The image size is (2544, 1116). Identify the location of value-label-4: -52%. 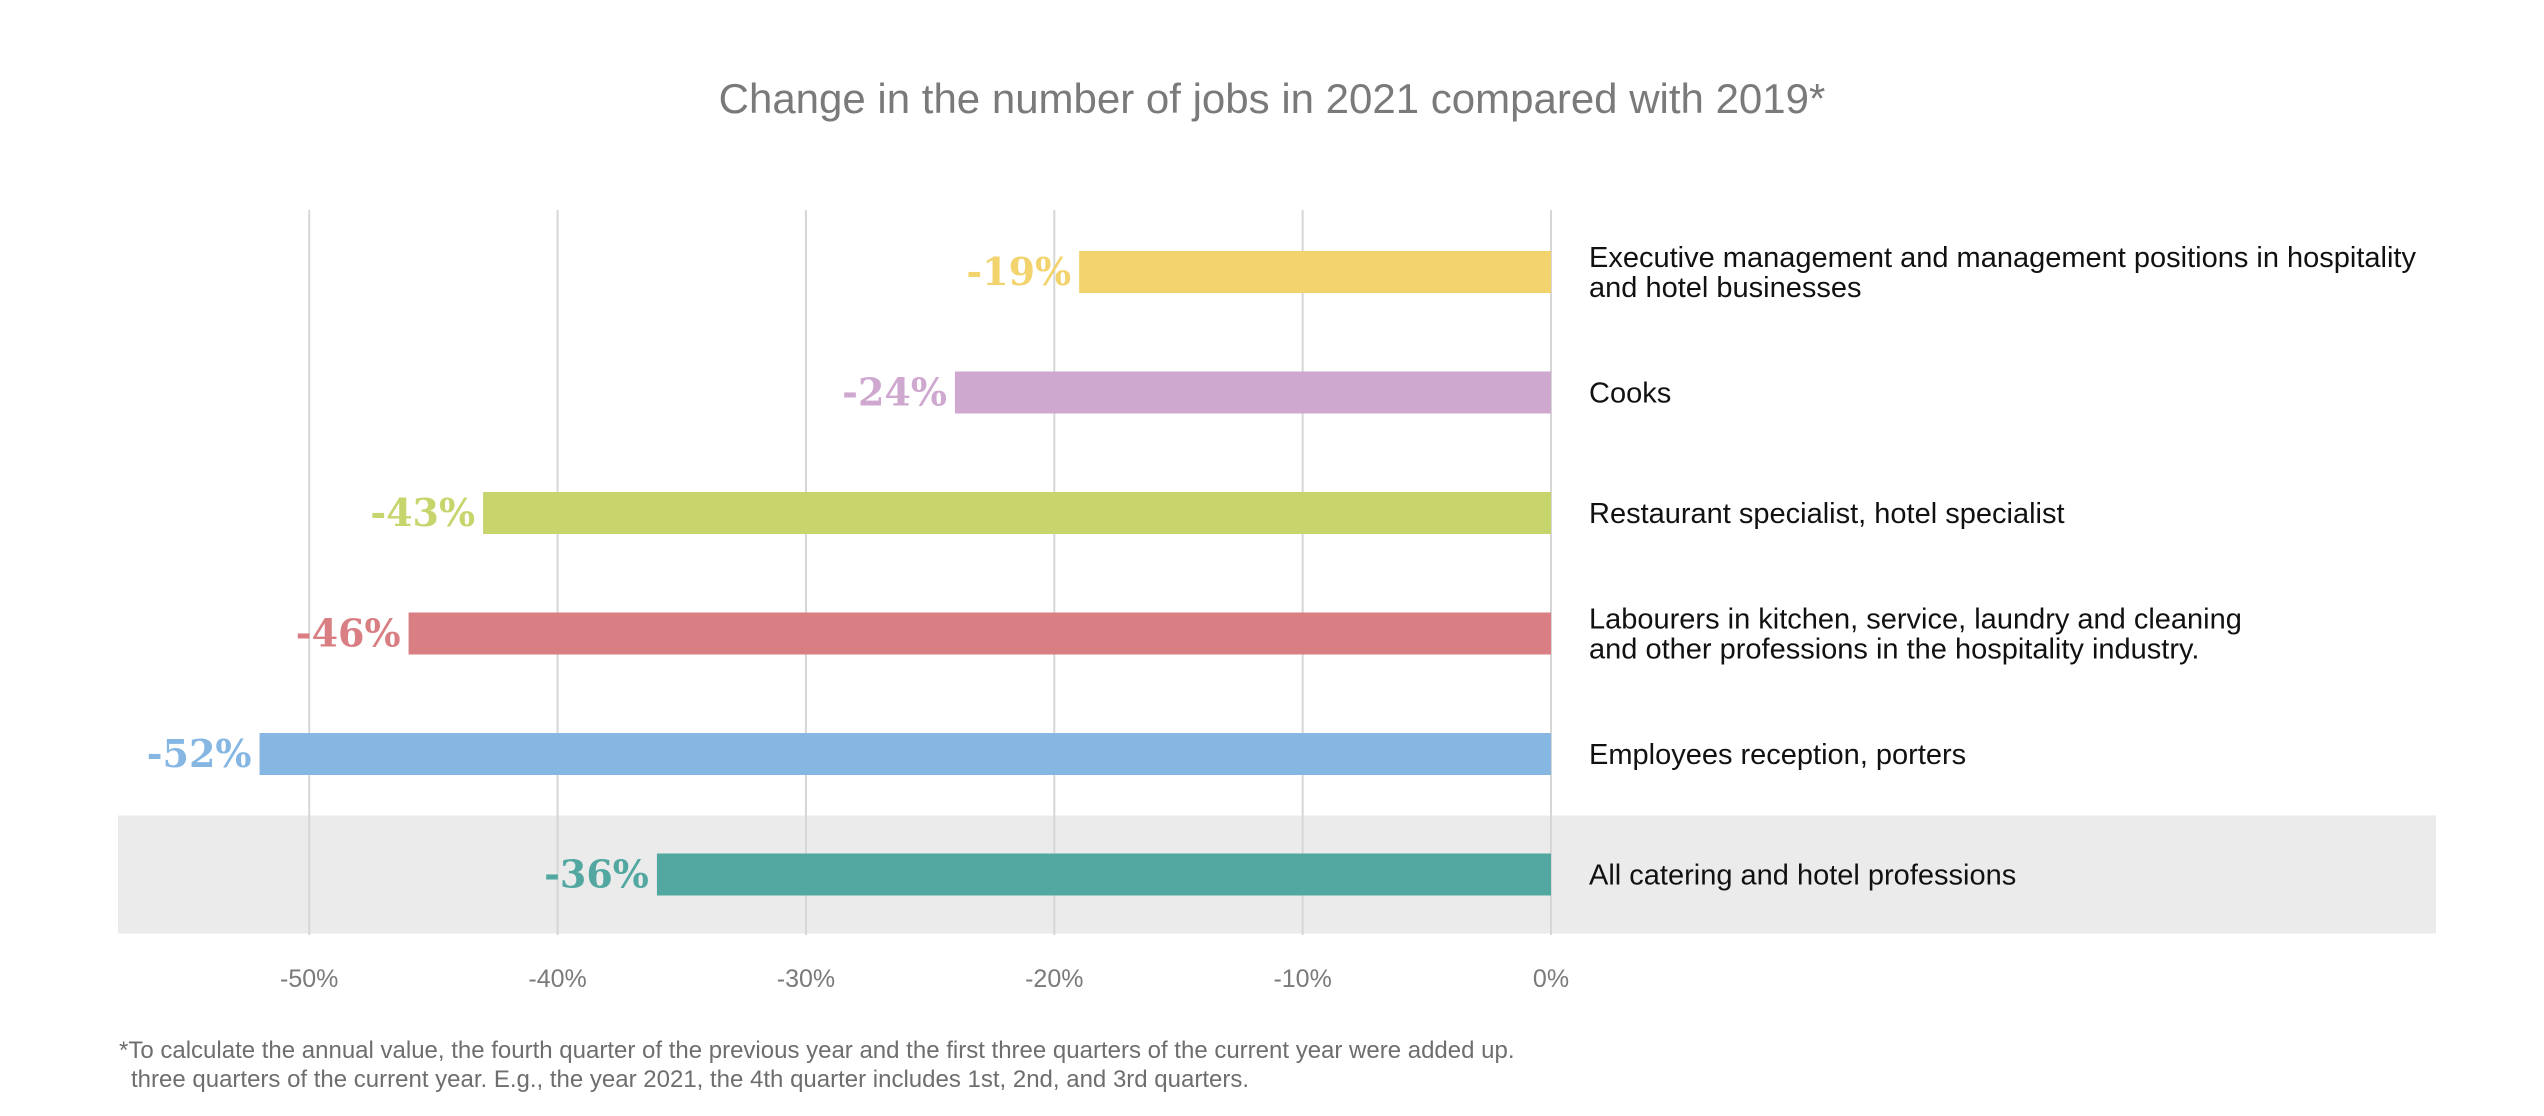
(199, 753).